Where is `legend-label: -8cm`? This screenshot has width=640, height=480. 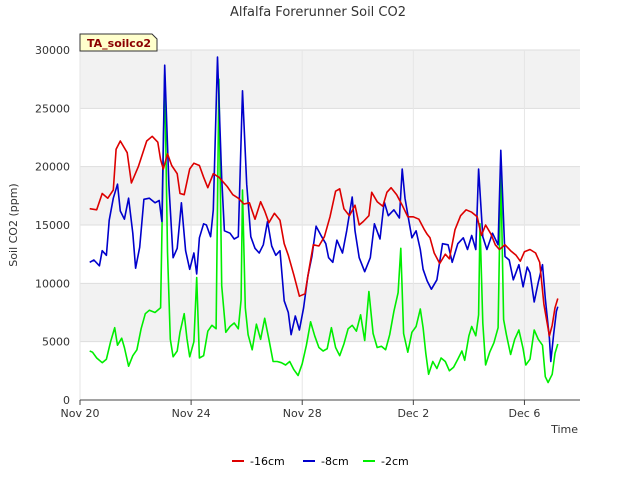
legend-label: -8cm is located at coordinates (335, 461).